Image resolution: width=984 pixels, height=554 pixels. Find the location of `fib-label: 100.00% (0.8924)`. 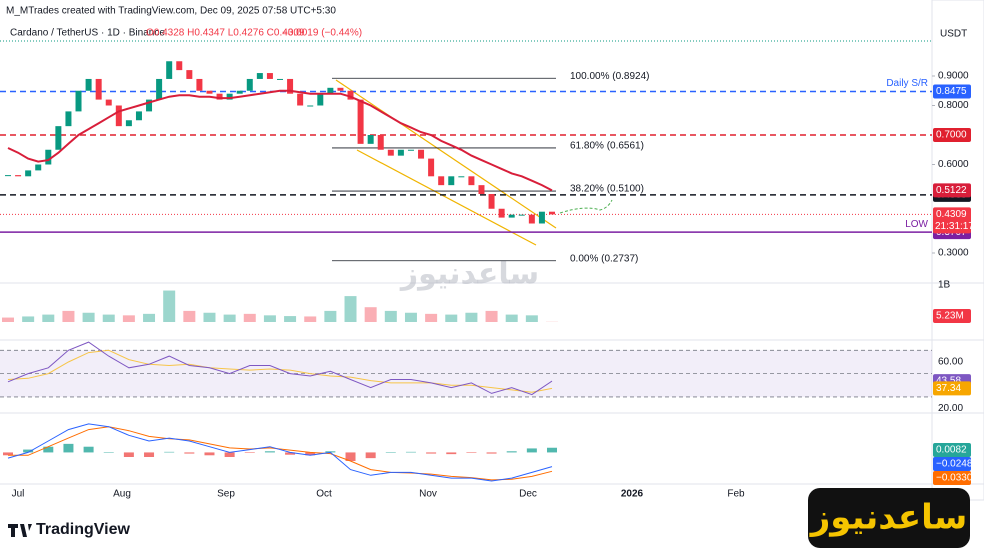

fib-label: 100.00% (0.8924) is located at coordinates (610, 76).